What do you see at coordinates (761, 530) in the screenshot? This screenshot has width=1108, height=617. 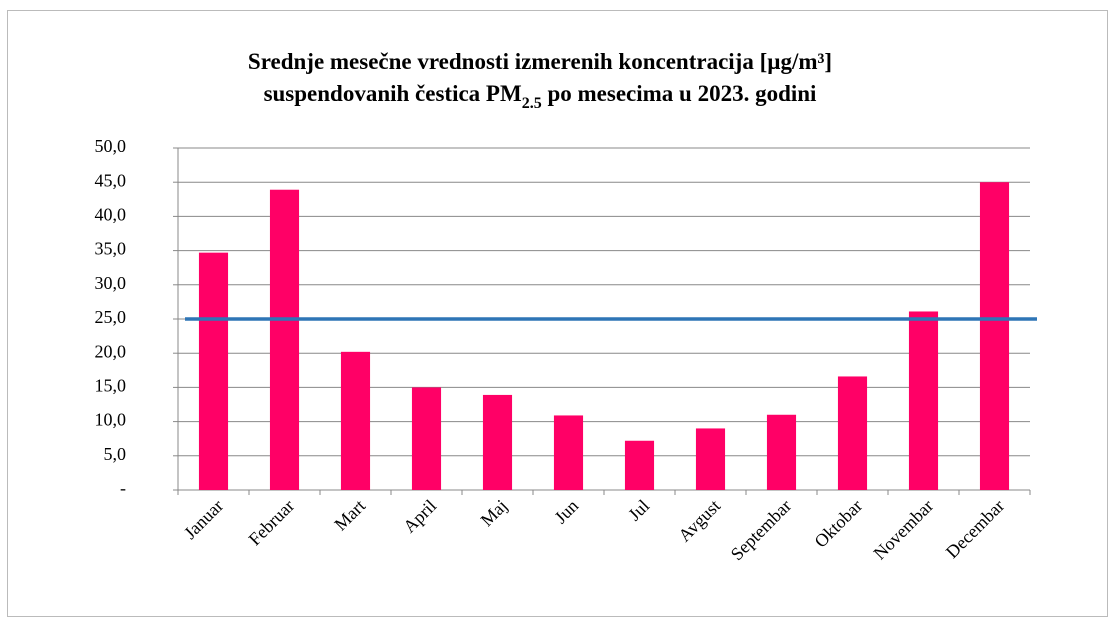 I see `x-tick-label: Septembar` at bounding box center [761, 530].